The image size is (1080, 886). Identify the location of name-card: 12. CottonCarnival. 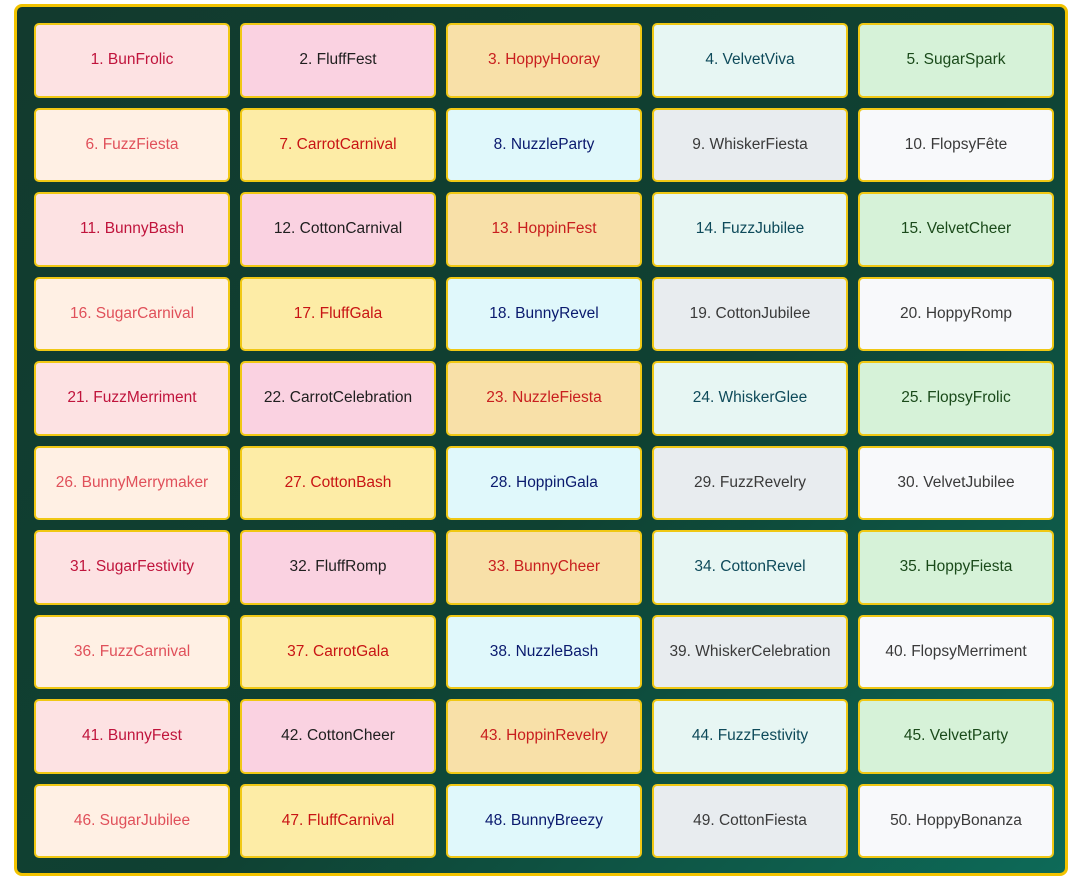
(338, 229).